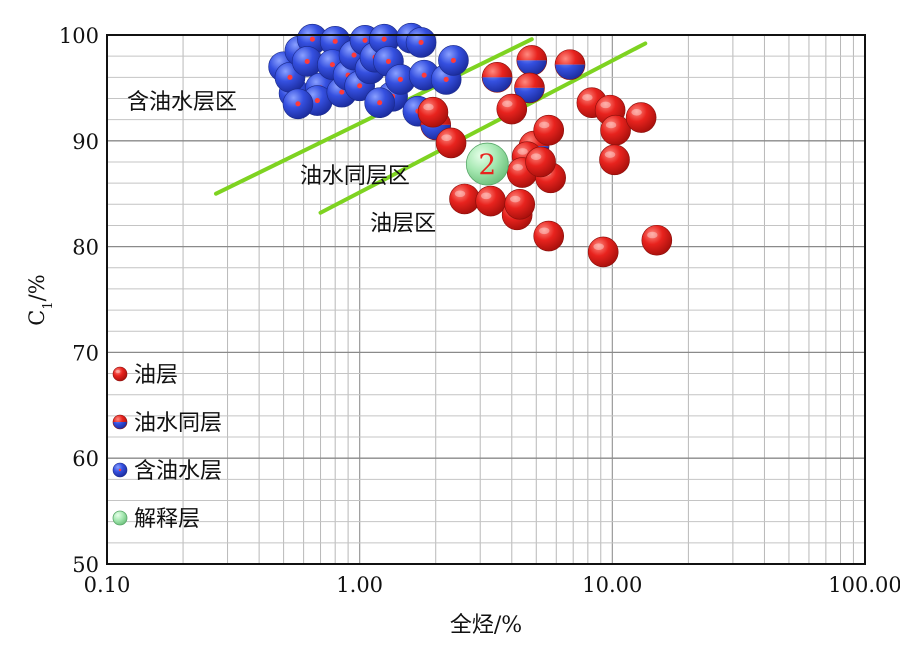  What do you see at coordinates (178, 471) in the screenshot?
I see `legend-label: 含油水层` at bounding box center [178, 471].